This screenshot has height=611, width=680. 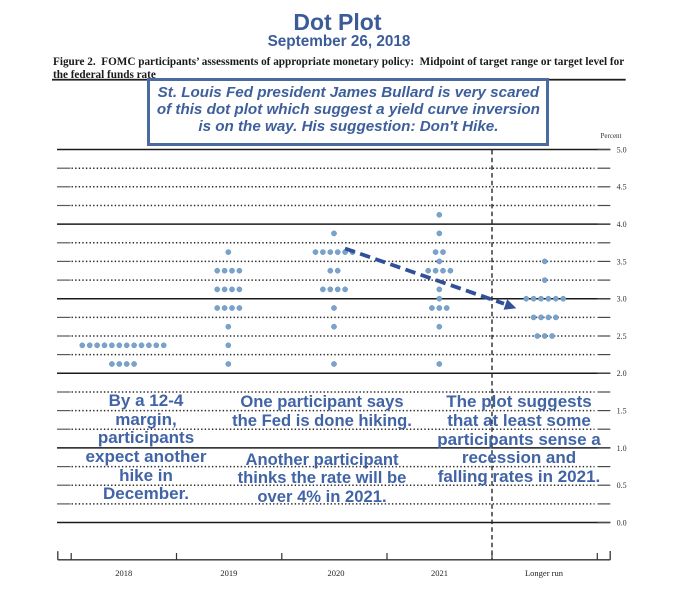 I want to click on svg-text: Longer run, so click(x=544, y=573).